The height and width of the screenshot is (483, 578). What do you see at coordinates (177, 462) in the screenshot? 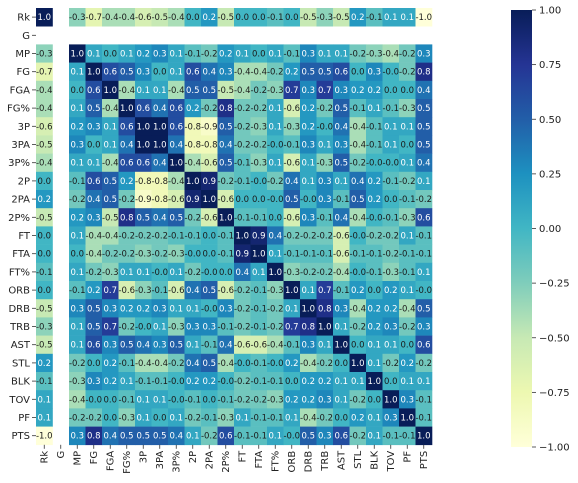
I see `x-tick-label: 3P%` at bounding box center [177, 462].